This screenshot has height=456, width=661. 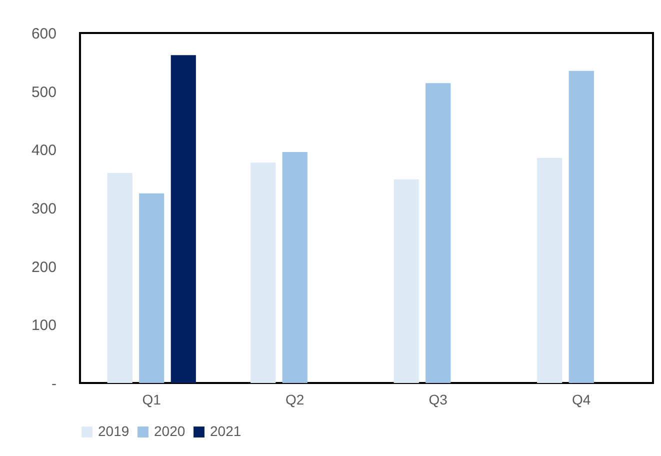 What do you see at coordinates (43, 267) in the screenshot?
I see `y-tick-label: 200` at bounding box center [43, 267].